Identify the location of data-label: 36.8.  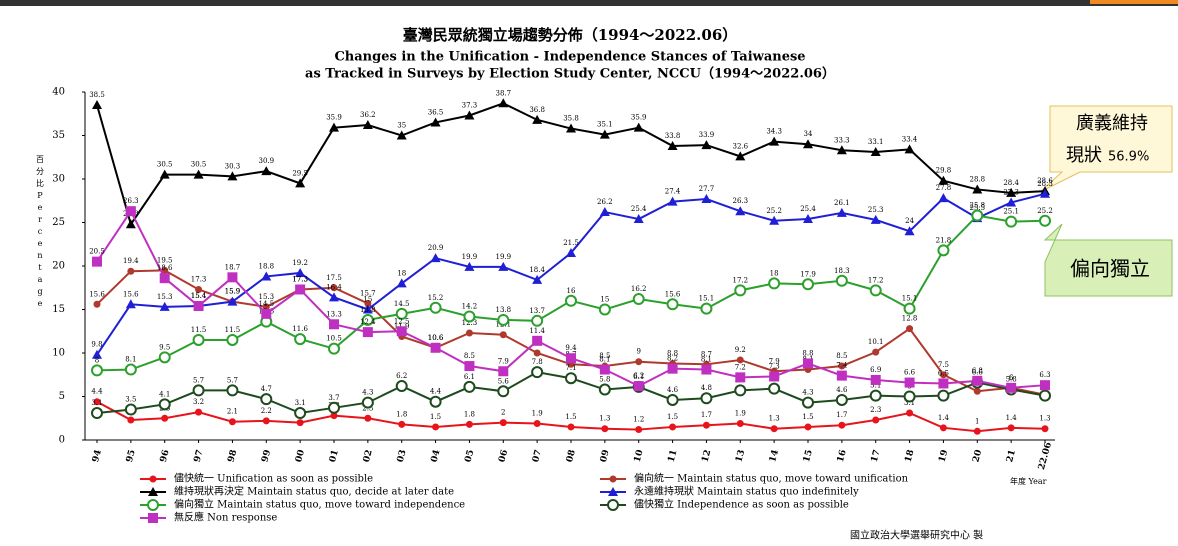
(537, 110).